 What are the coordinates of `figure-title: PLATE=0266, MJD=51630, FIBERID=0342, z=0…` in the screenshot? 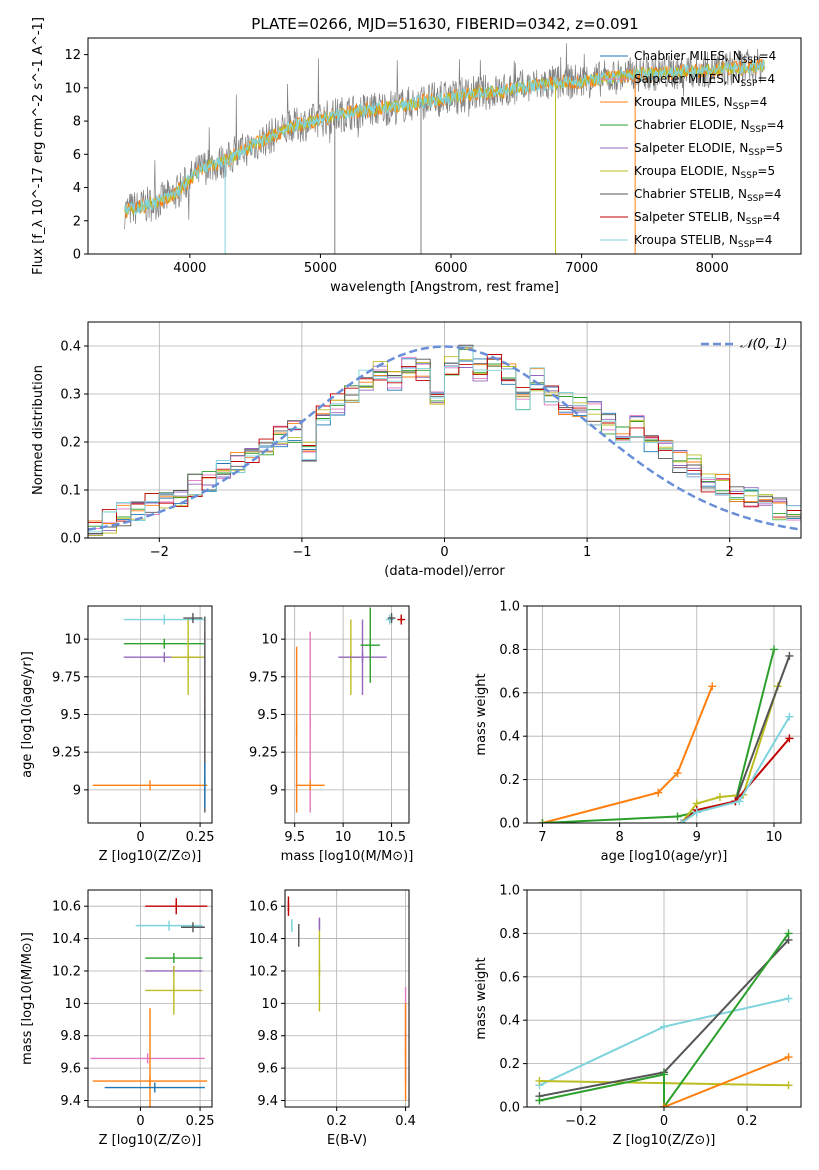 It's located at (444, 24).